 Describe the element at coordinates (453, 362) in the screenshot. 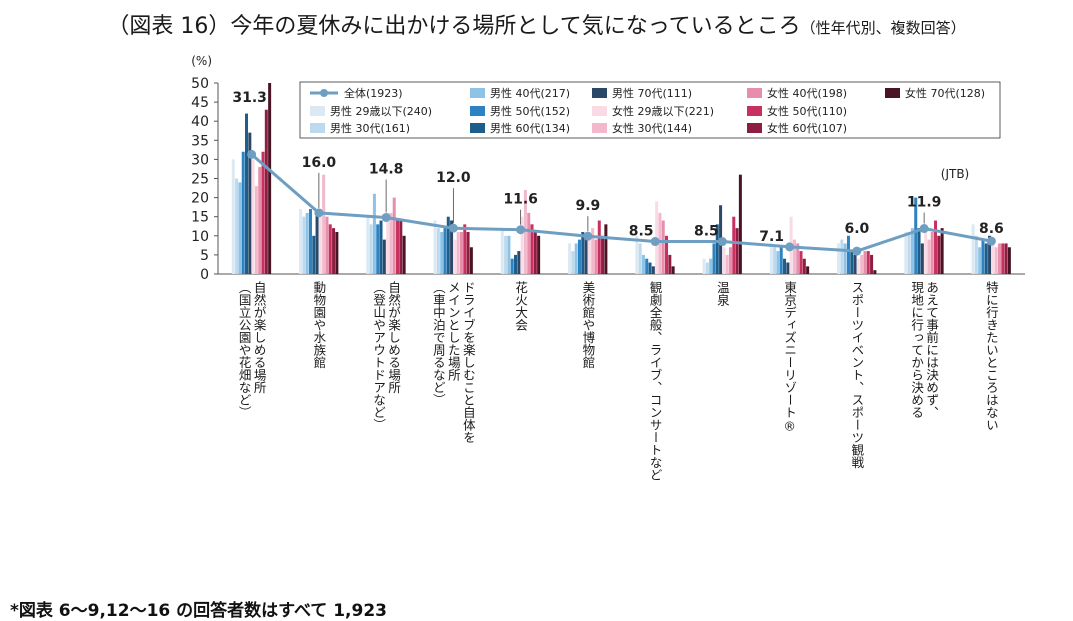

I see `category-label: ドライブを楽しむこと自体を メインとした場所 （車中泊で周るなど）` at that location.